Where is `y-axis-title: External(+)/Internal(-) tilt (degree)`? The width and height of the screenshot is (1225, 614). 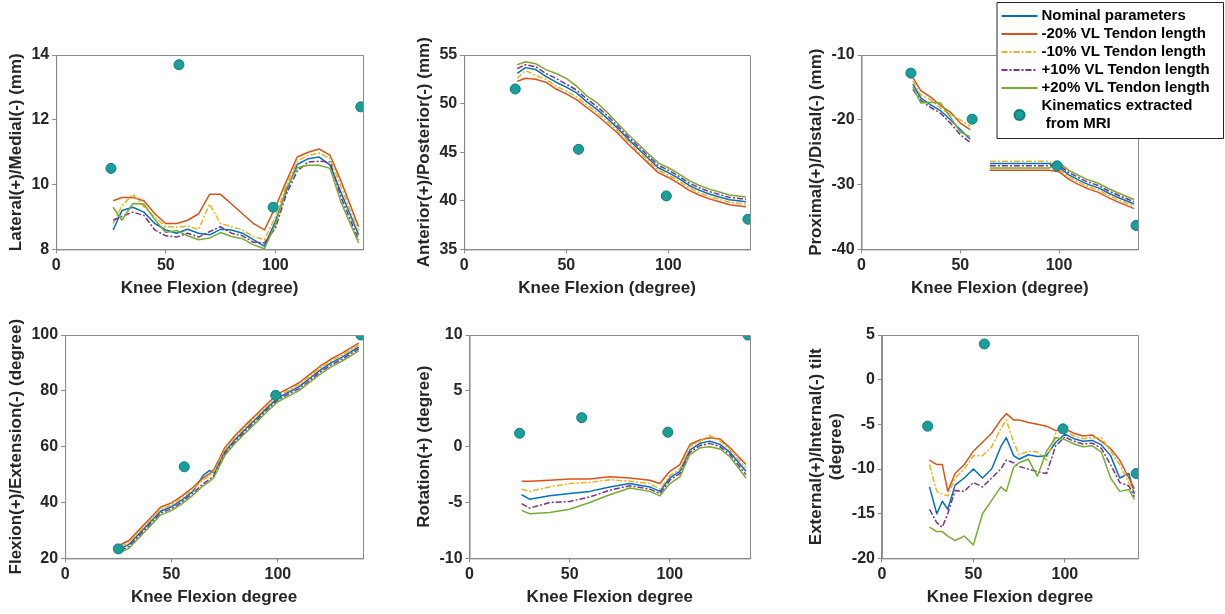
y-axis-title: External(+)/Internal(-) tilt (degree) is located at coordinates (825, 446).